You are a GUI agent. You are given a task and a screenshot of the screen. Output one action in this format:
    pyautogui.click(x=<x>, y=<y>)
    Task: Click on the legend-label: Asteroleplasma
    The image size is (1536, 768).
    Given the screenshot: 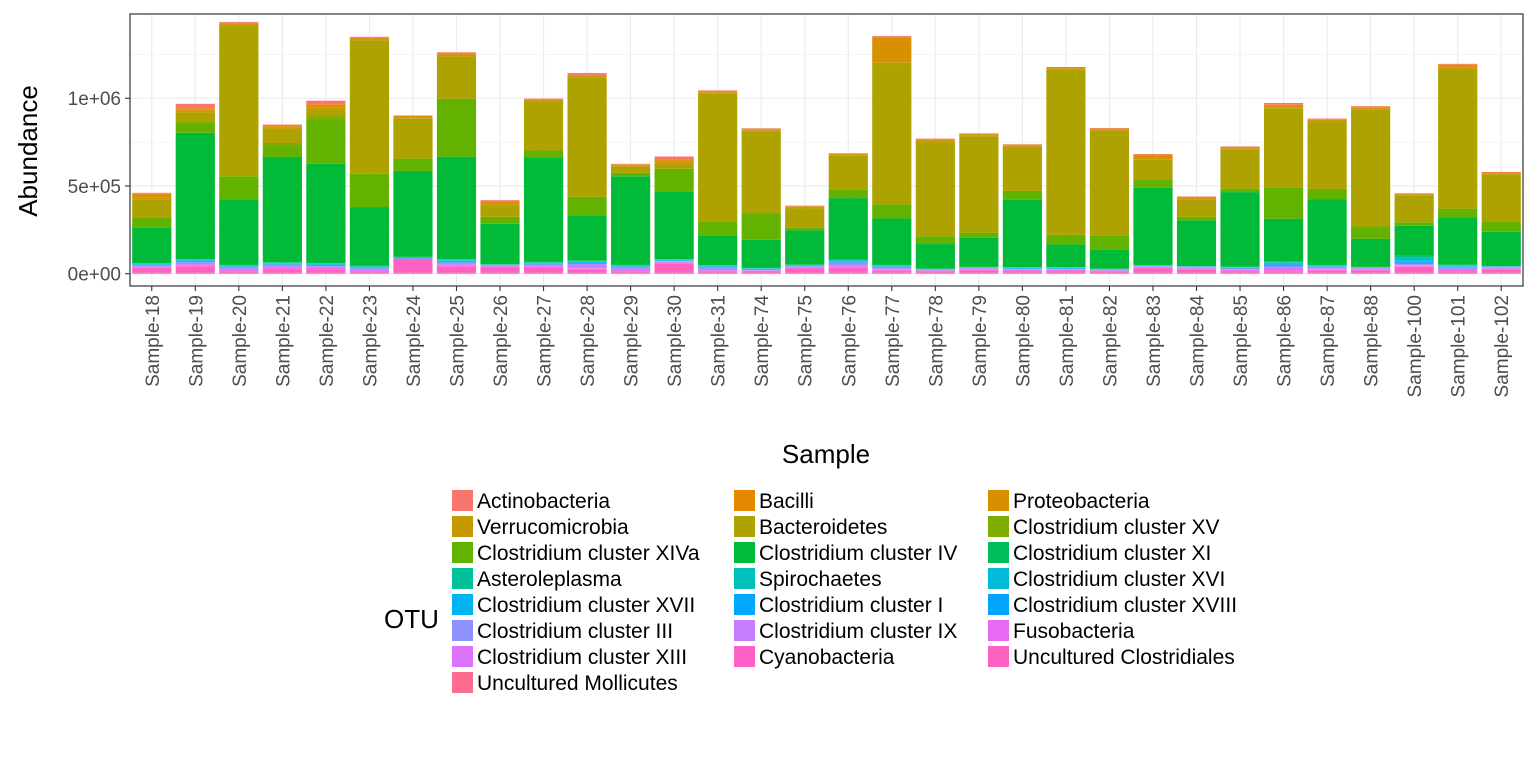 What is the action you would take?
    pyautogui.click(x=549, y=579)
    